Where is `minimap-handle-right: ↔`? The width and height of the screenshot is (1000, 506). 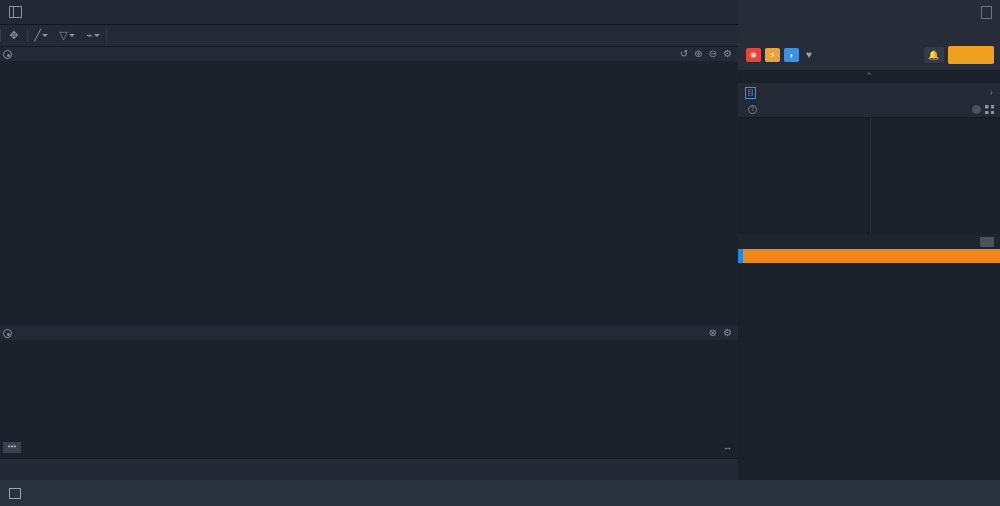 minimap-handle-right: ↔ is located at coordinates (727, 447).